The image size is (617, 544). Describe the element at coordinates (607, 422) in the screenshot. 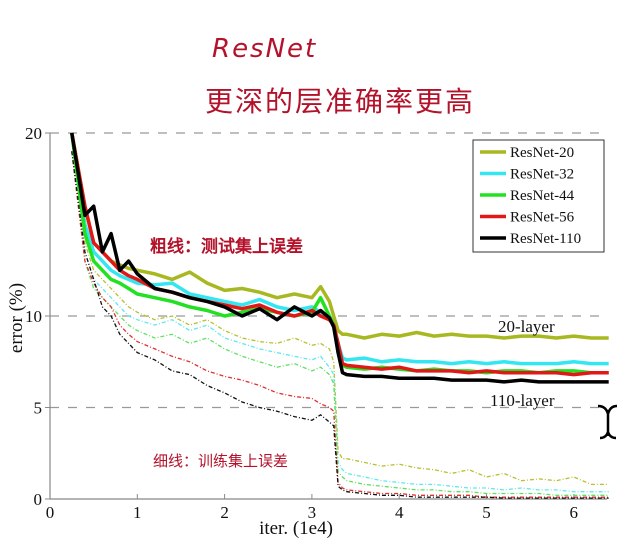

I see `bracket-icon` at that location.